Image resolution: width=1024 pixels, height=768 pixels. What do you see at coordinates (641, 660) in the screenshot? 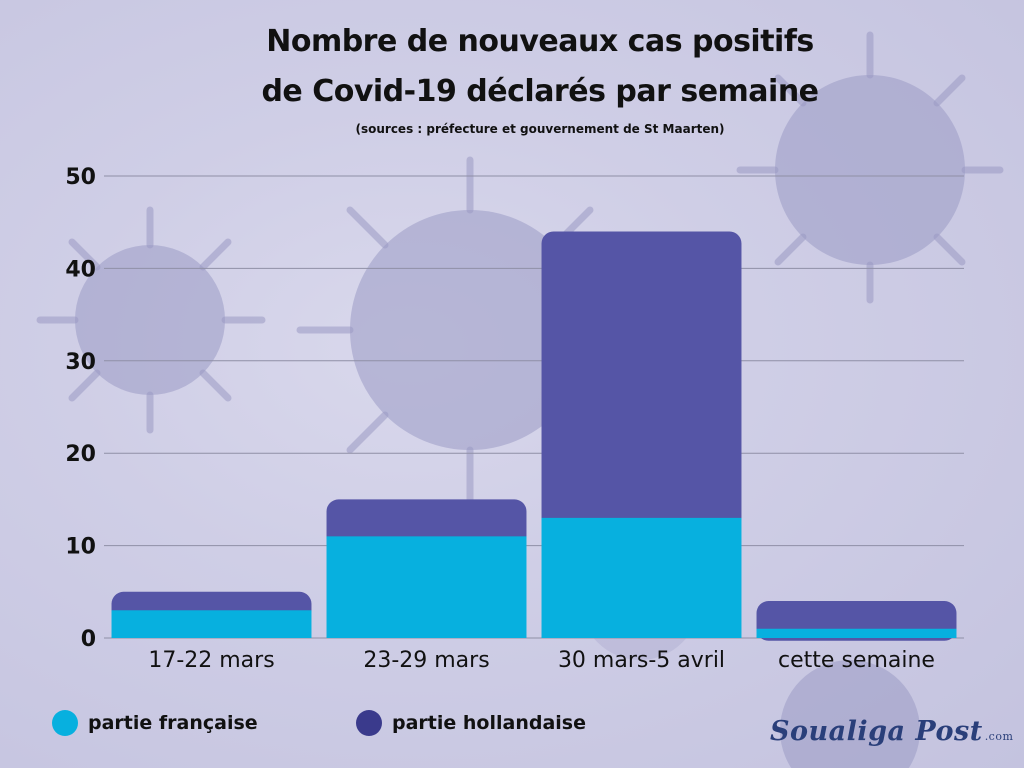
I see `x-tick-label: 30 mars-5 avril` at bounding box center [641, 660].